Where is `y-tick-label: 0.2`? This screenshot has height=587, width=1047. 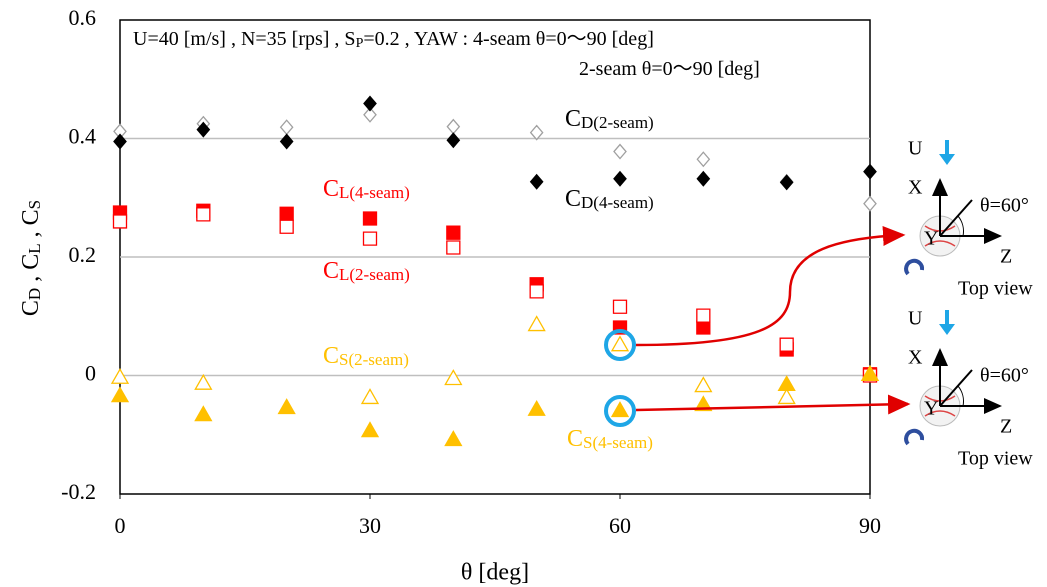 y-tick-label: 0.2 is located at coordinates (83, 254).